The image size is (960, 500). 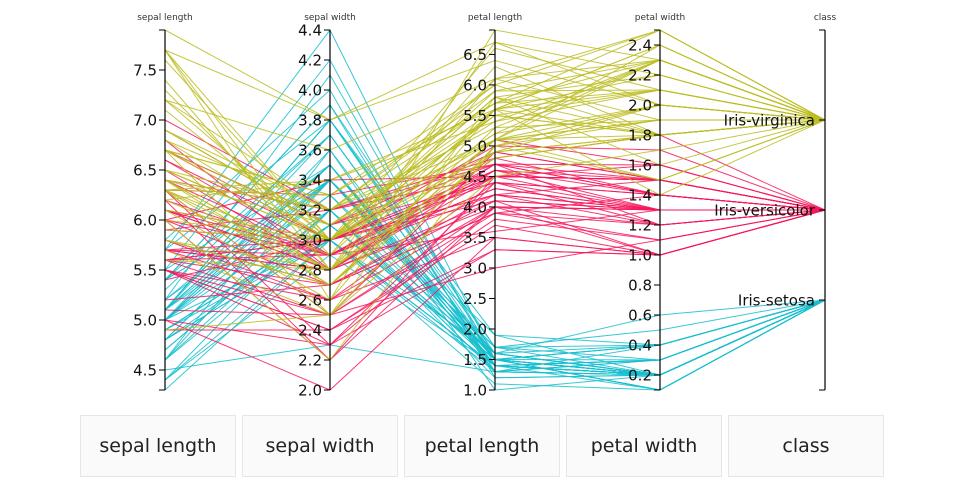 What do you see at coordinates (475, 360) in the screenshot?
I see `tick-label: 1.5` at bounding box center [475, 360].